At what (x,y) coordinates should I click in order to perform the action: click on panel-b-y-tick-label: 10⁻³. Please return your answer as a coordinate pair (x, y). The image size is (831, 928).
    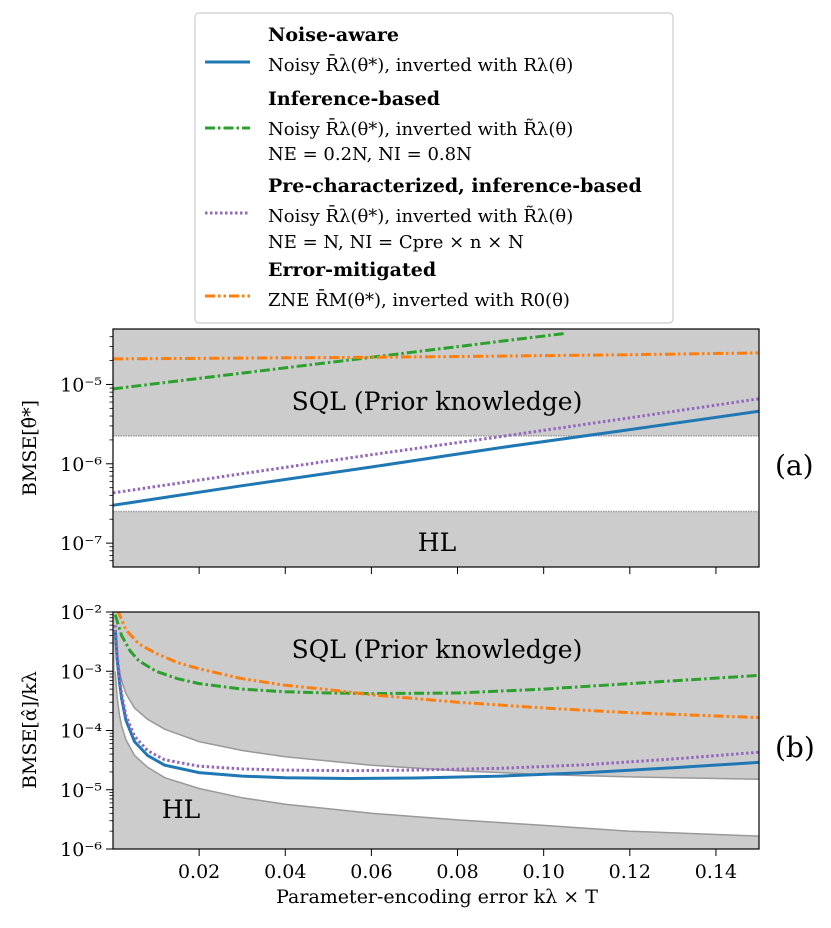
    Looking at the image, I should click on (81, 672).